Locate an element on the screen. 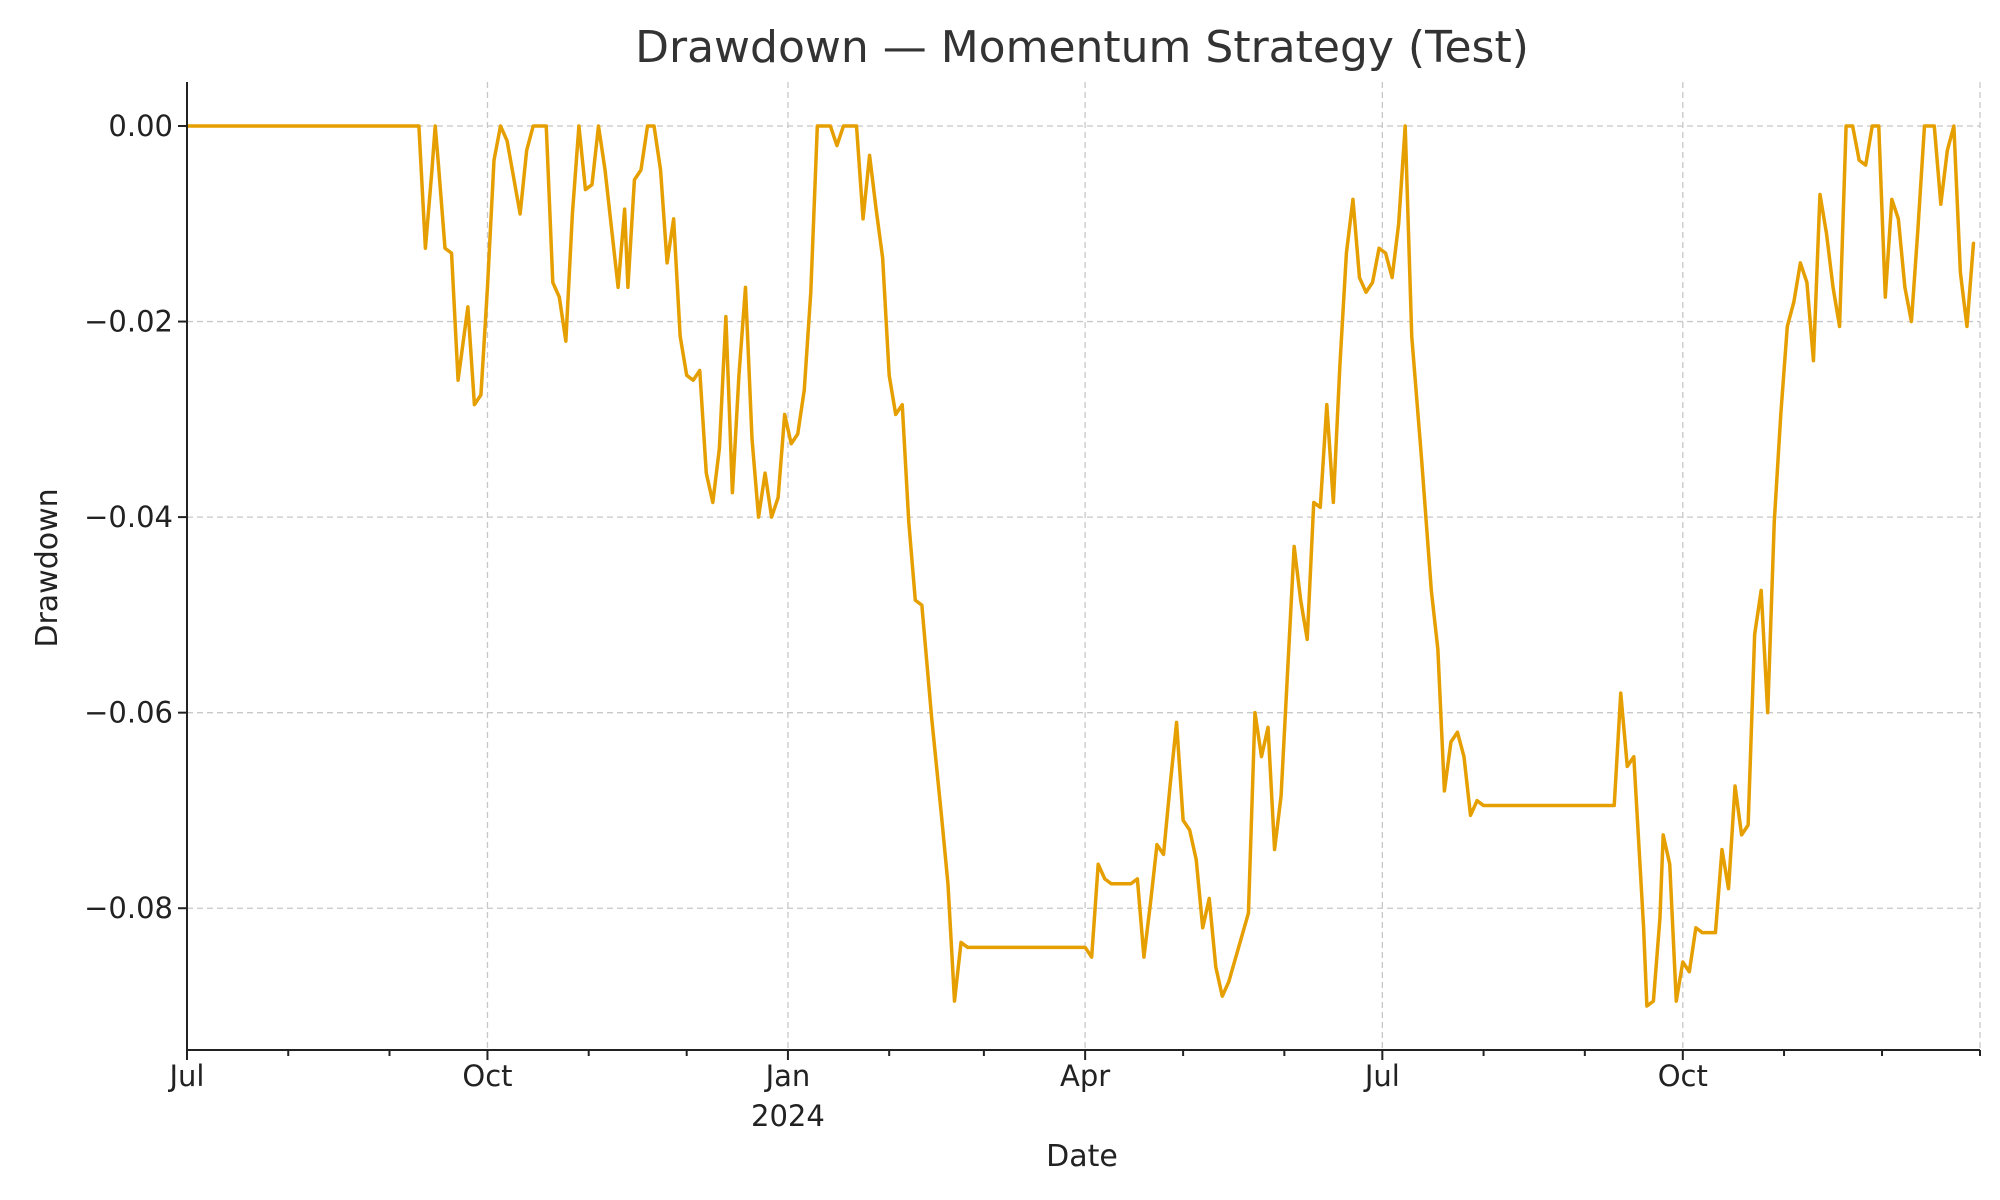  y-tick-label: −0.04 is located at coordinates (128, 517).